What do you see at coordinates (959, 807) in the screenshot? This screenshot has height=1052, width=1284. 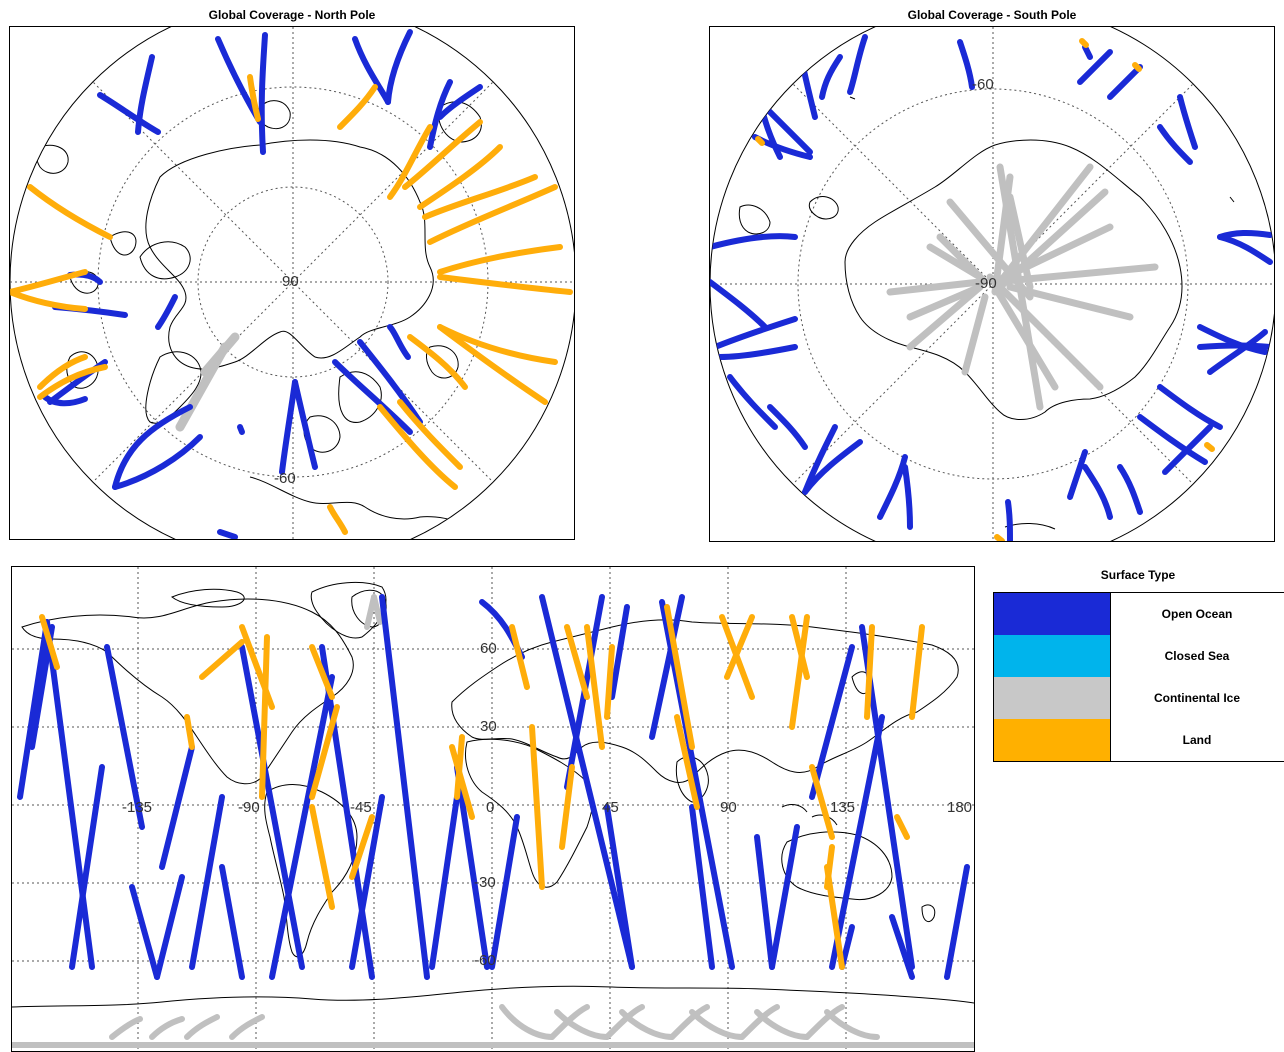 I see `world-lon-label-180: 180` at bounding box center [959, 807].